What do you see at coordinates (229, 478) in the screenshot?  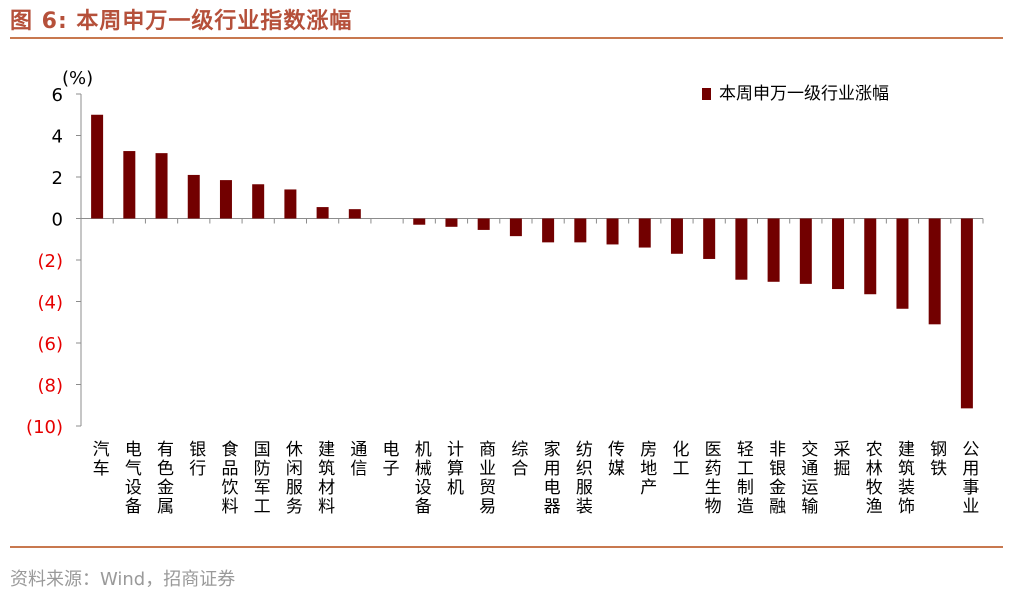 I see `x-tick-label: 食品饮料` at bounding box center [229, 478].